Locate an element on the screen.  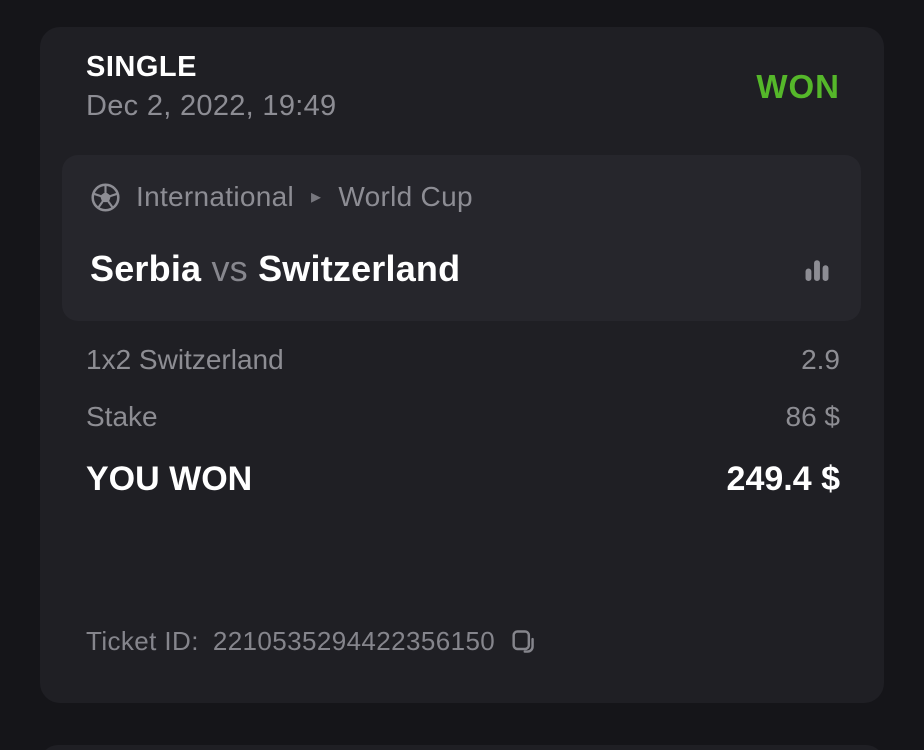
match-row: Serbia vs Switzerland is located at coordinates (461, 269).